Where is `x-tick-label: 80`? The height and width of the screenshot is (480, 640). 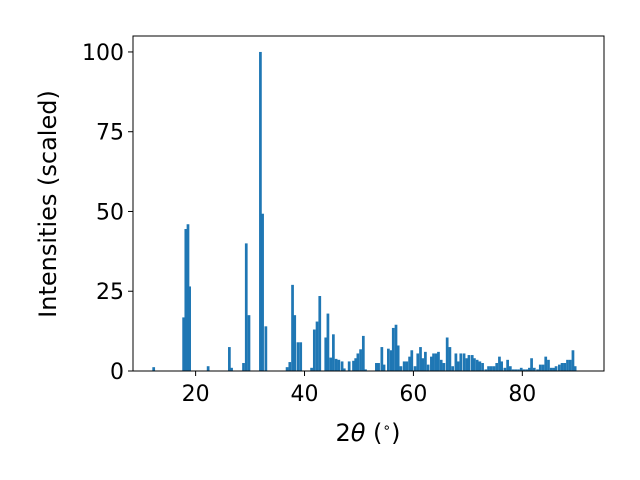 x-tick-label: 80 is located at coordinates (522, 394).